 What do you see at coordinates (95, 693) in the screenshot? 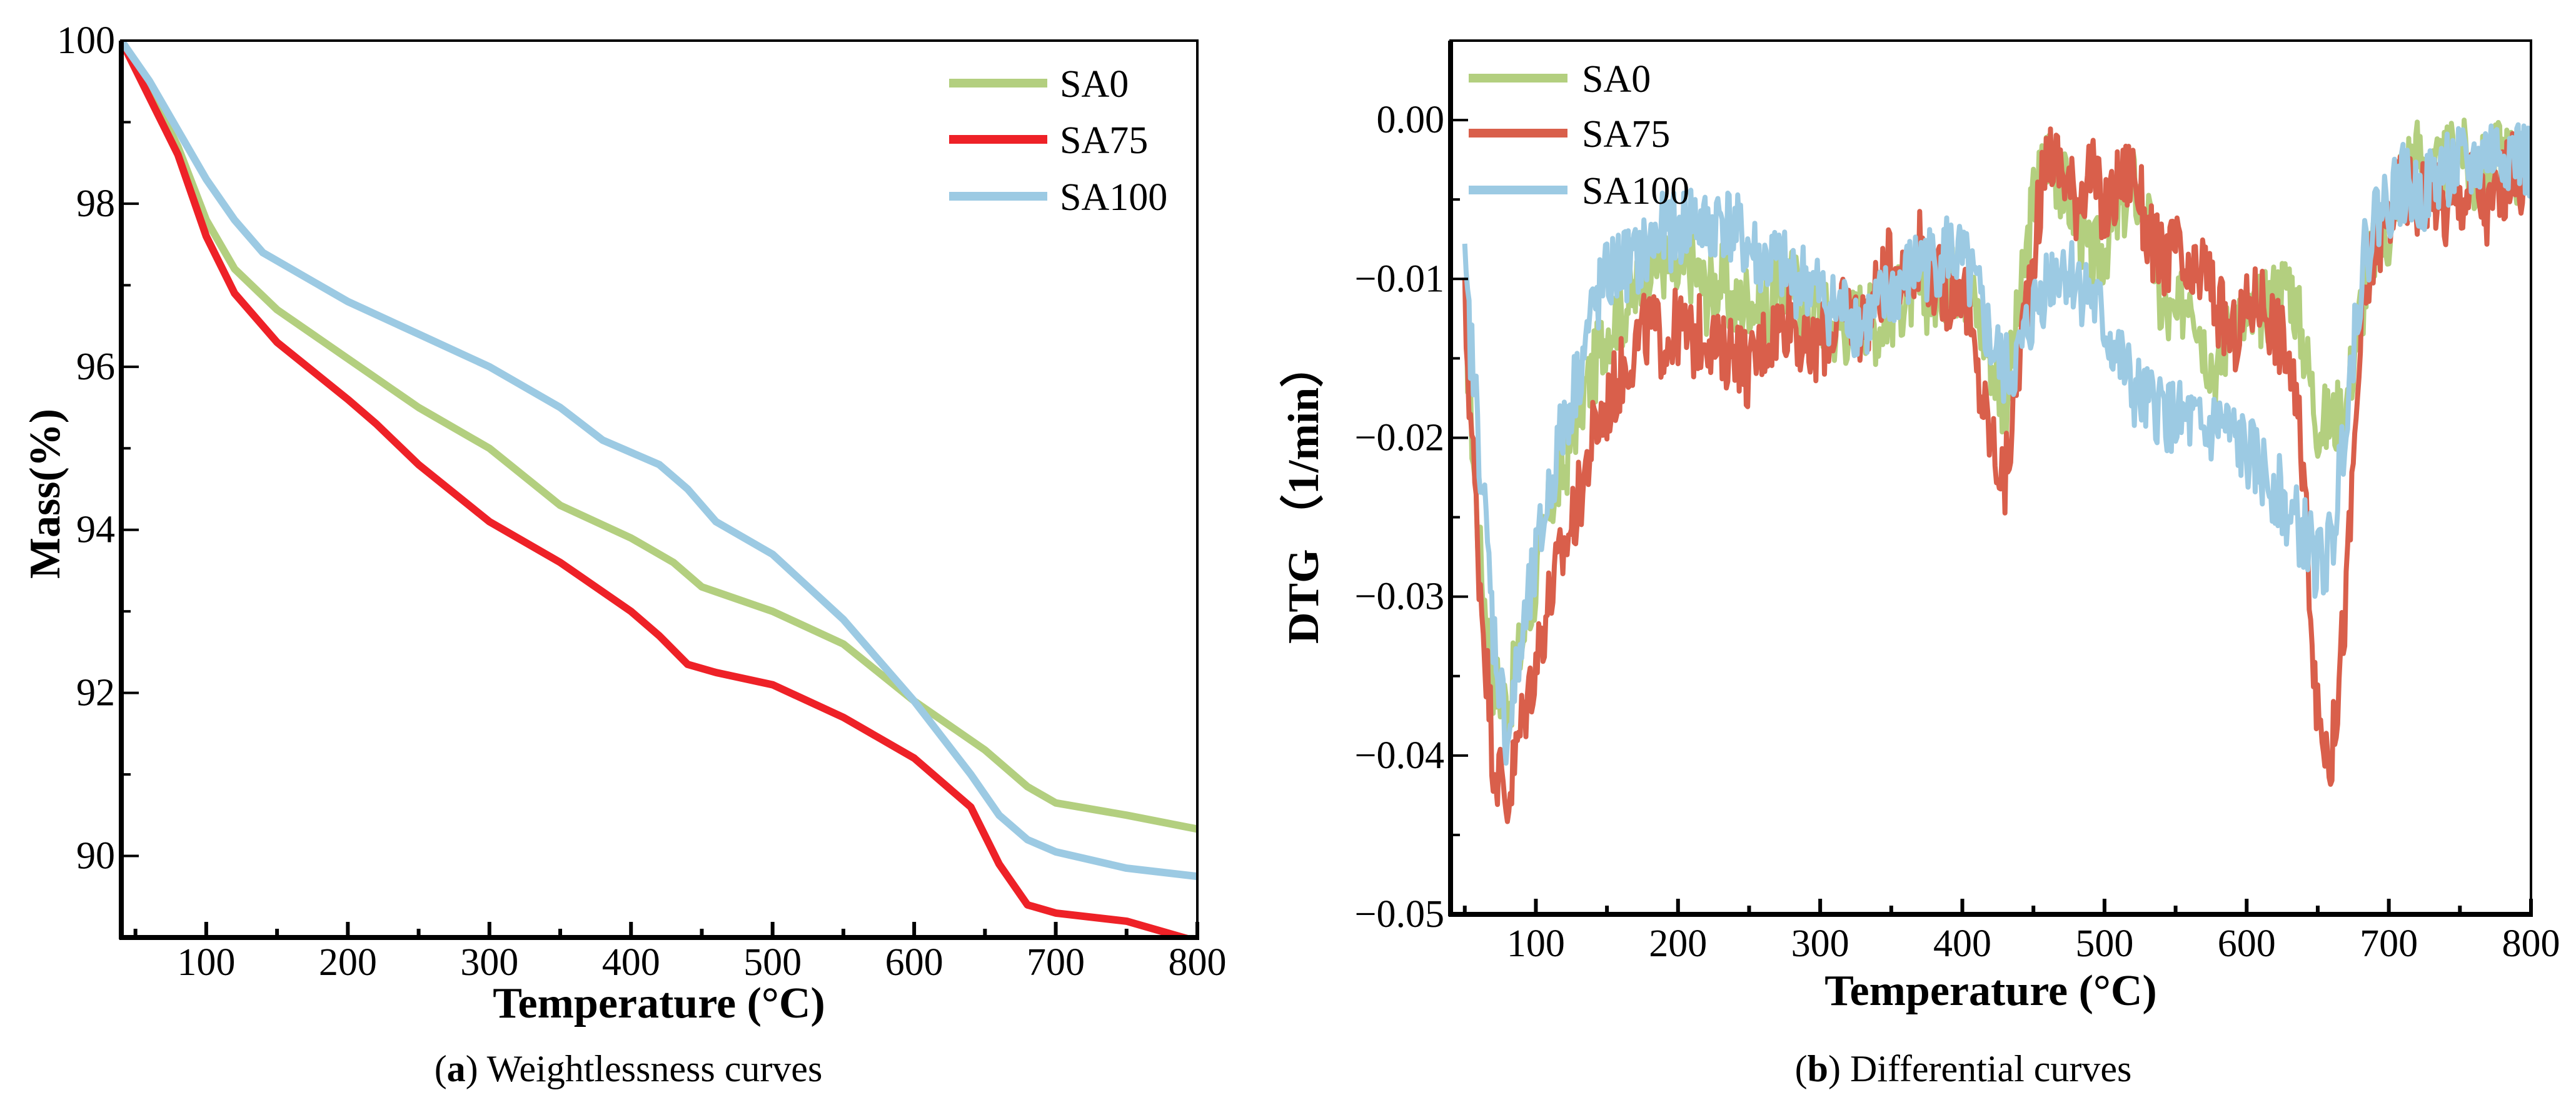
I see `y-tick-label: 92` at bounding box center [95, 693].